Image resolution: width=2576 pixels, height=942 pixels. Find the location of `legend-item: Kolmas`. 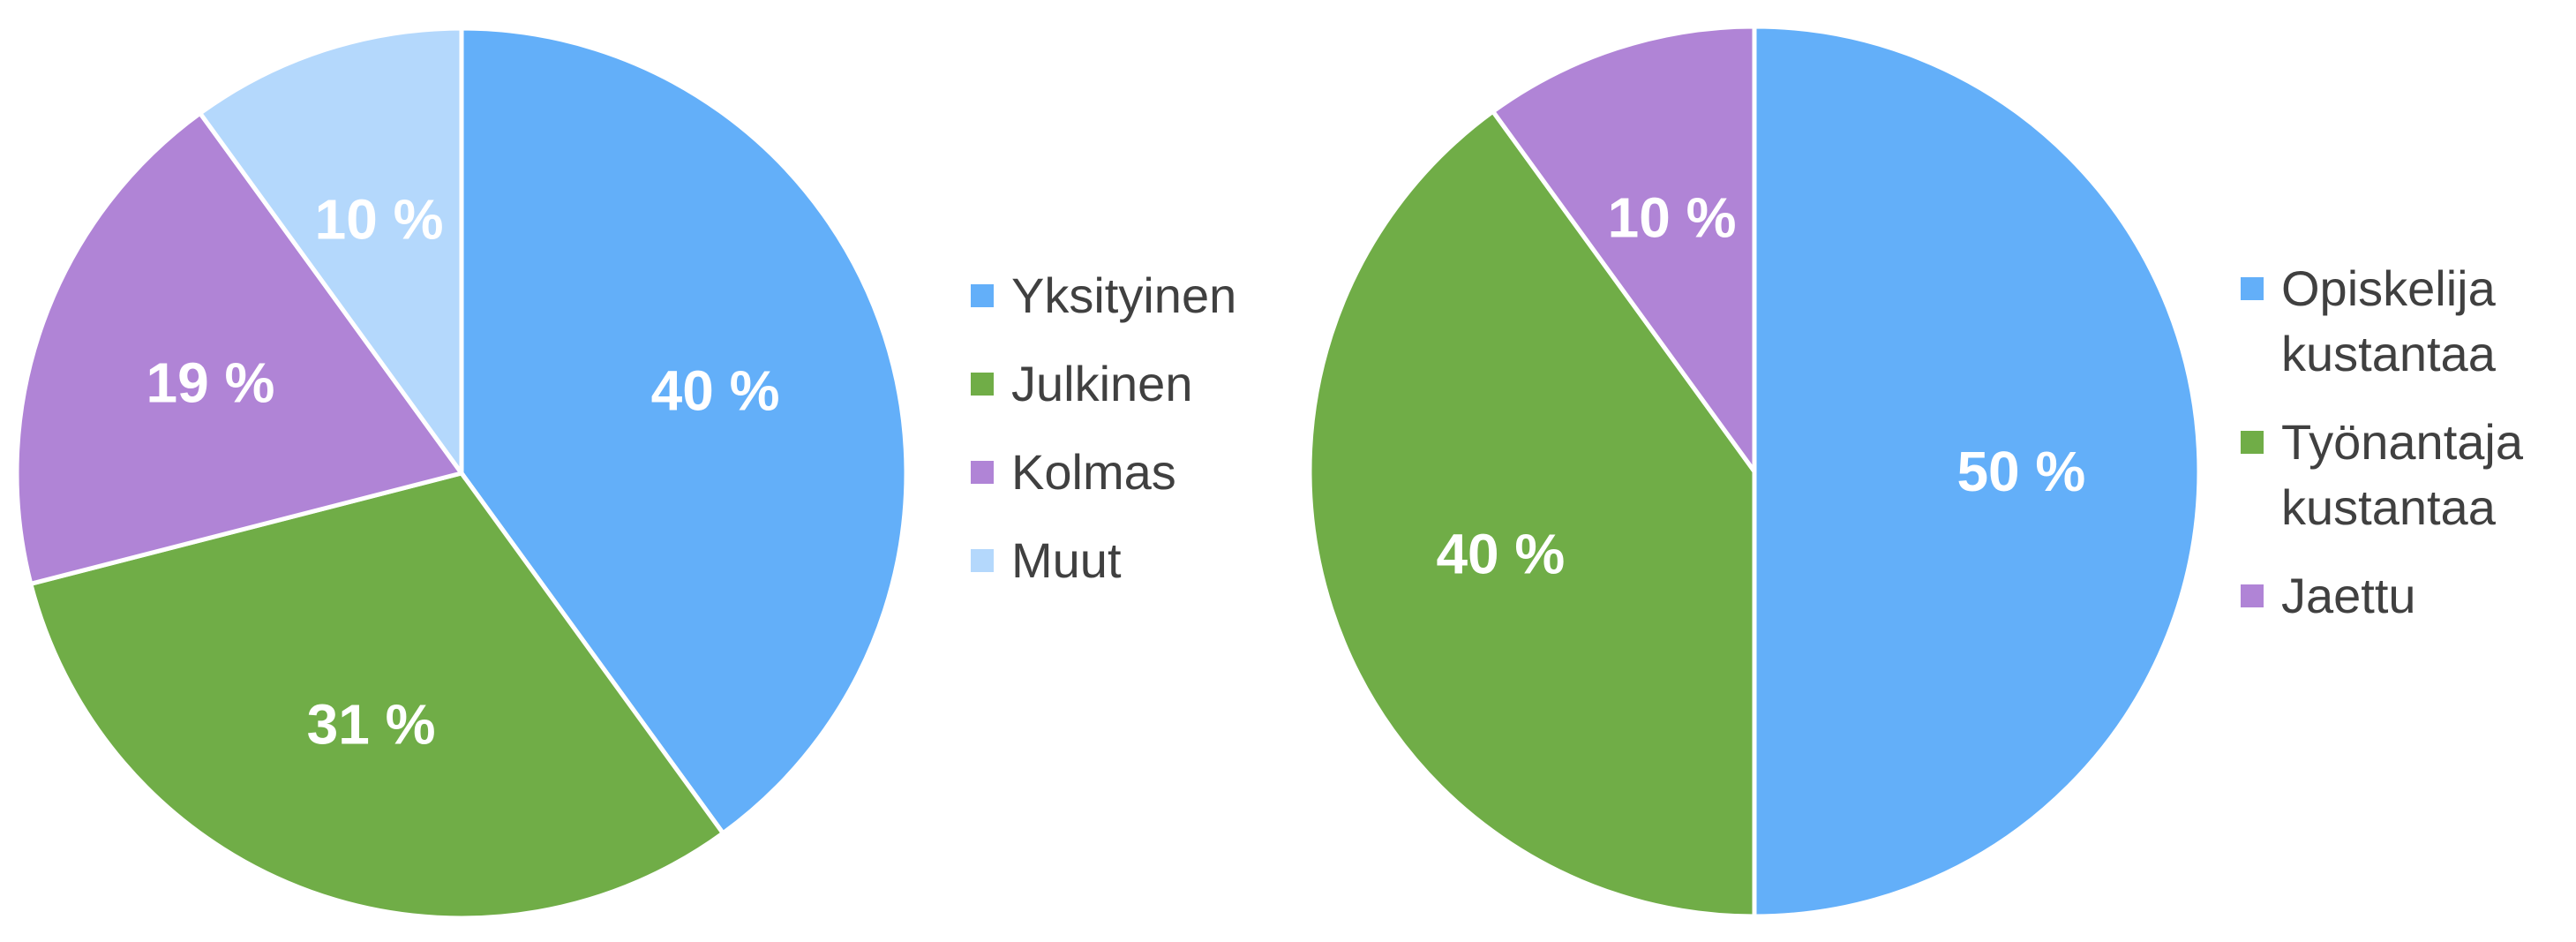

legend-item: Kolmas is located at coordinates (1129, 472).